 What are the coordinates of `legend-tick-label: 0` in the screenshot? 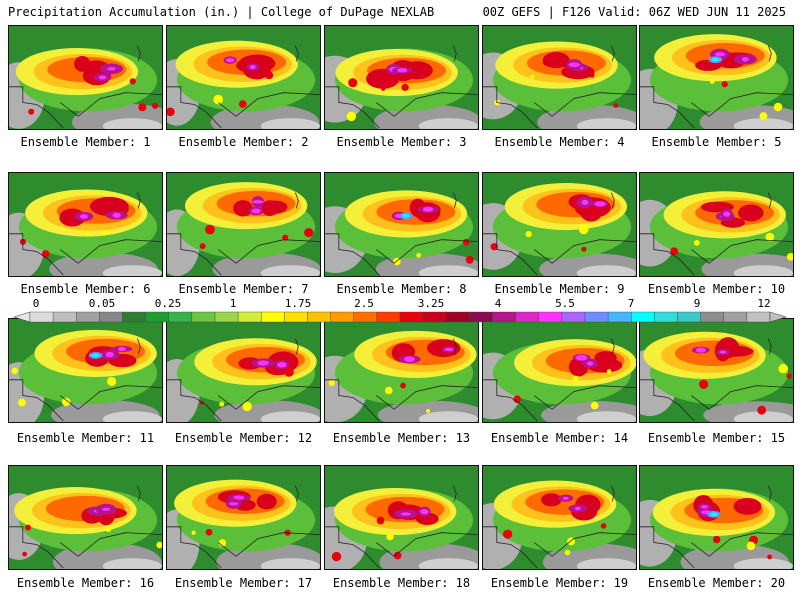 It's located at (36, 303).